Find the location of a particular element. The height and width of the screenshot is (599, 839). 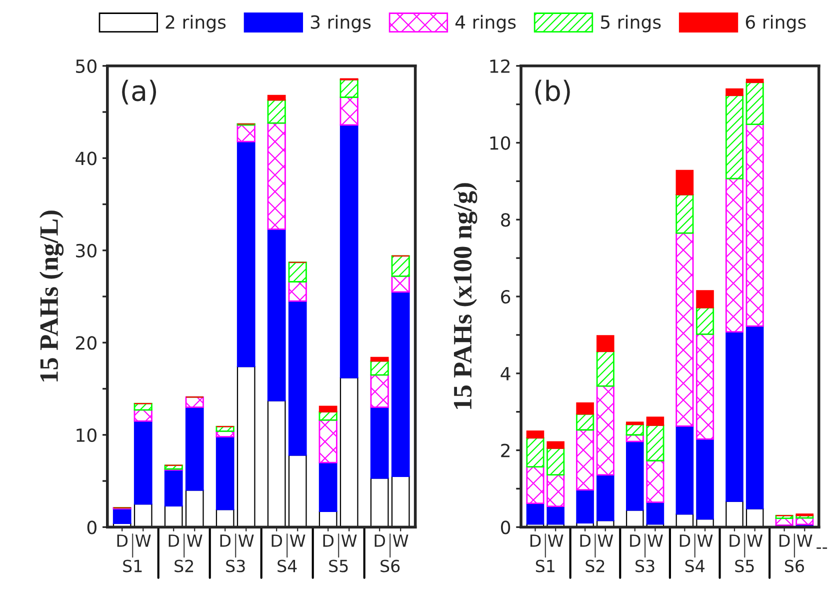

y-tick-label: 2 is located at coordinates (505, 451).